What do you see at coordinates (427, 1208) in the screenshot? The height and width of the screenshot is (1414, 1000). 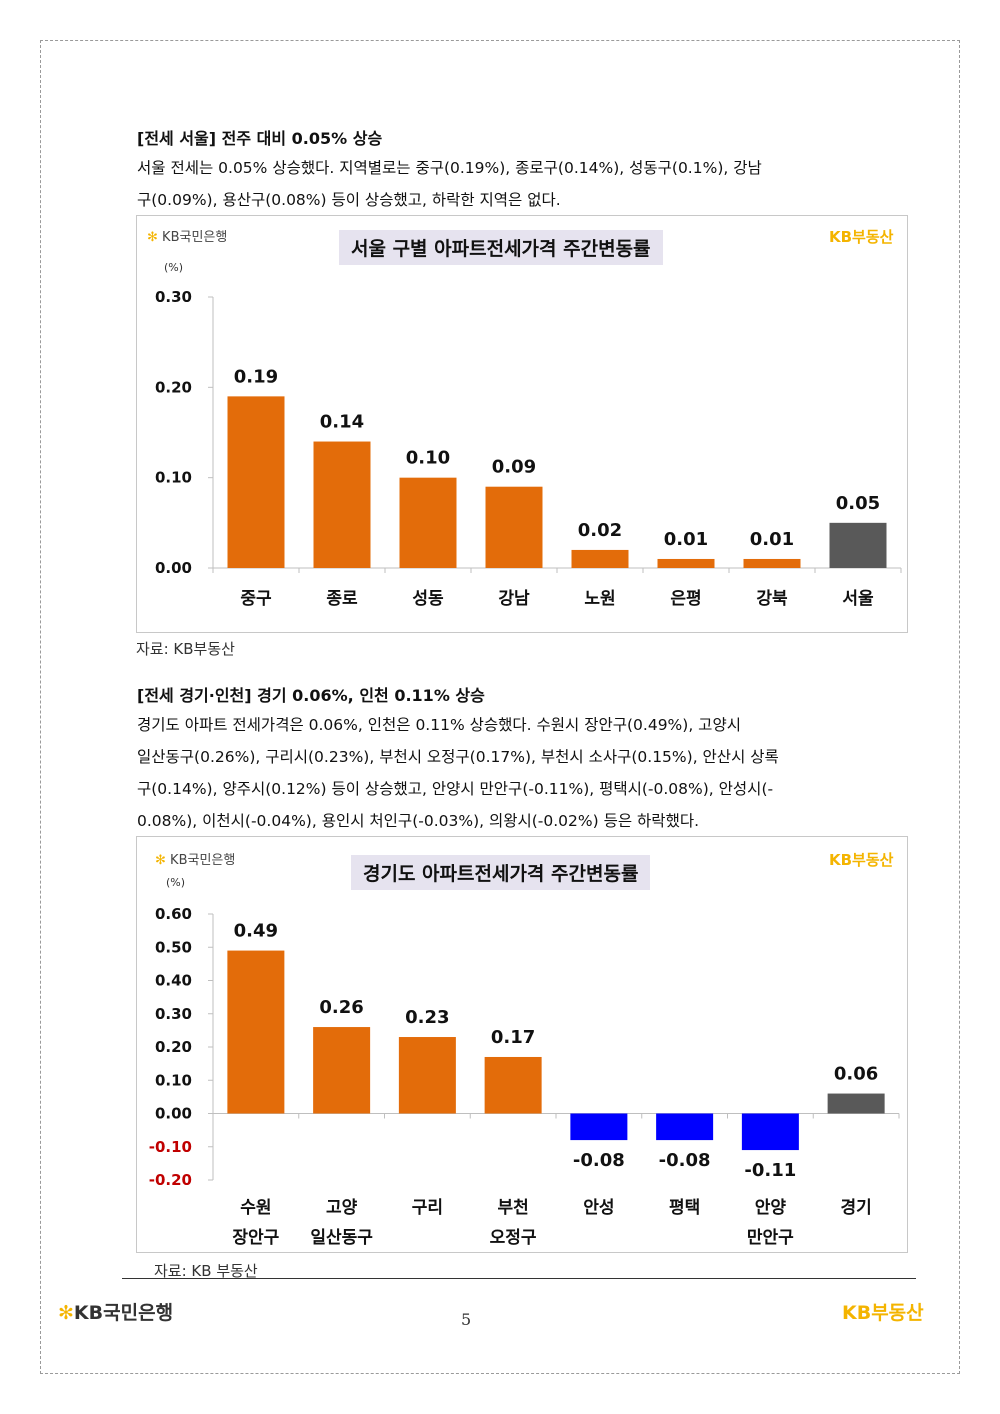 I see `category-label: 구리` at bounding box center [427, 1208].